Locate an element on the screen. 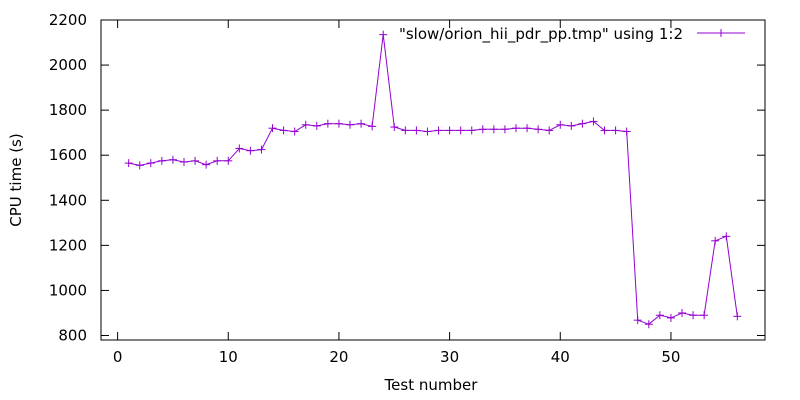  legend: "slow/orion_hii_pdr_pp.tmp" using 1:2 is located at coordinates (572, 34).